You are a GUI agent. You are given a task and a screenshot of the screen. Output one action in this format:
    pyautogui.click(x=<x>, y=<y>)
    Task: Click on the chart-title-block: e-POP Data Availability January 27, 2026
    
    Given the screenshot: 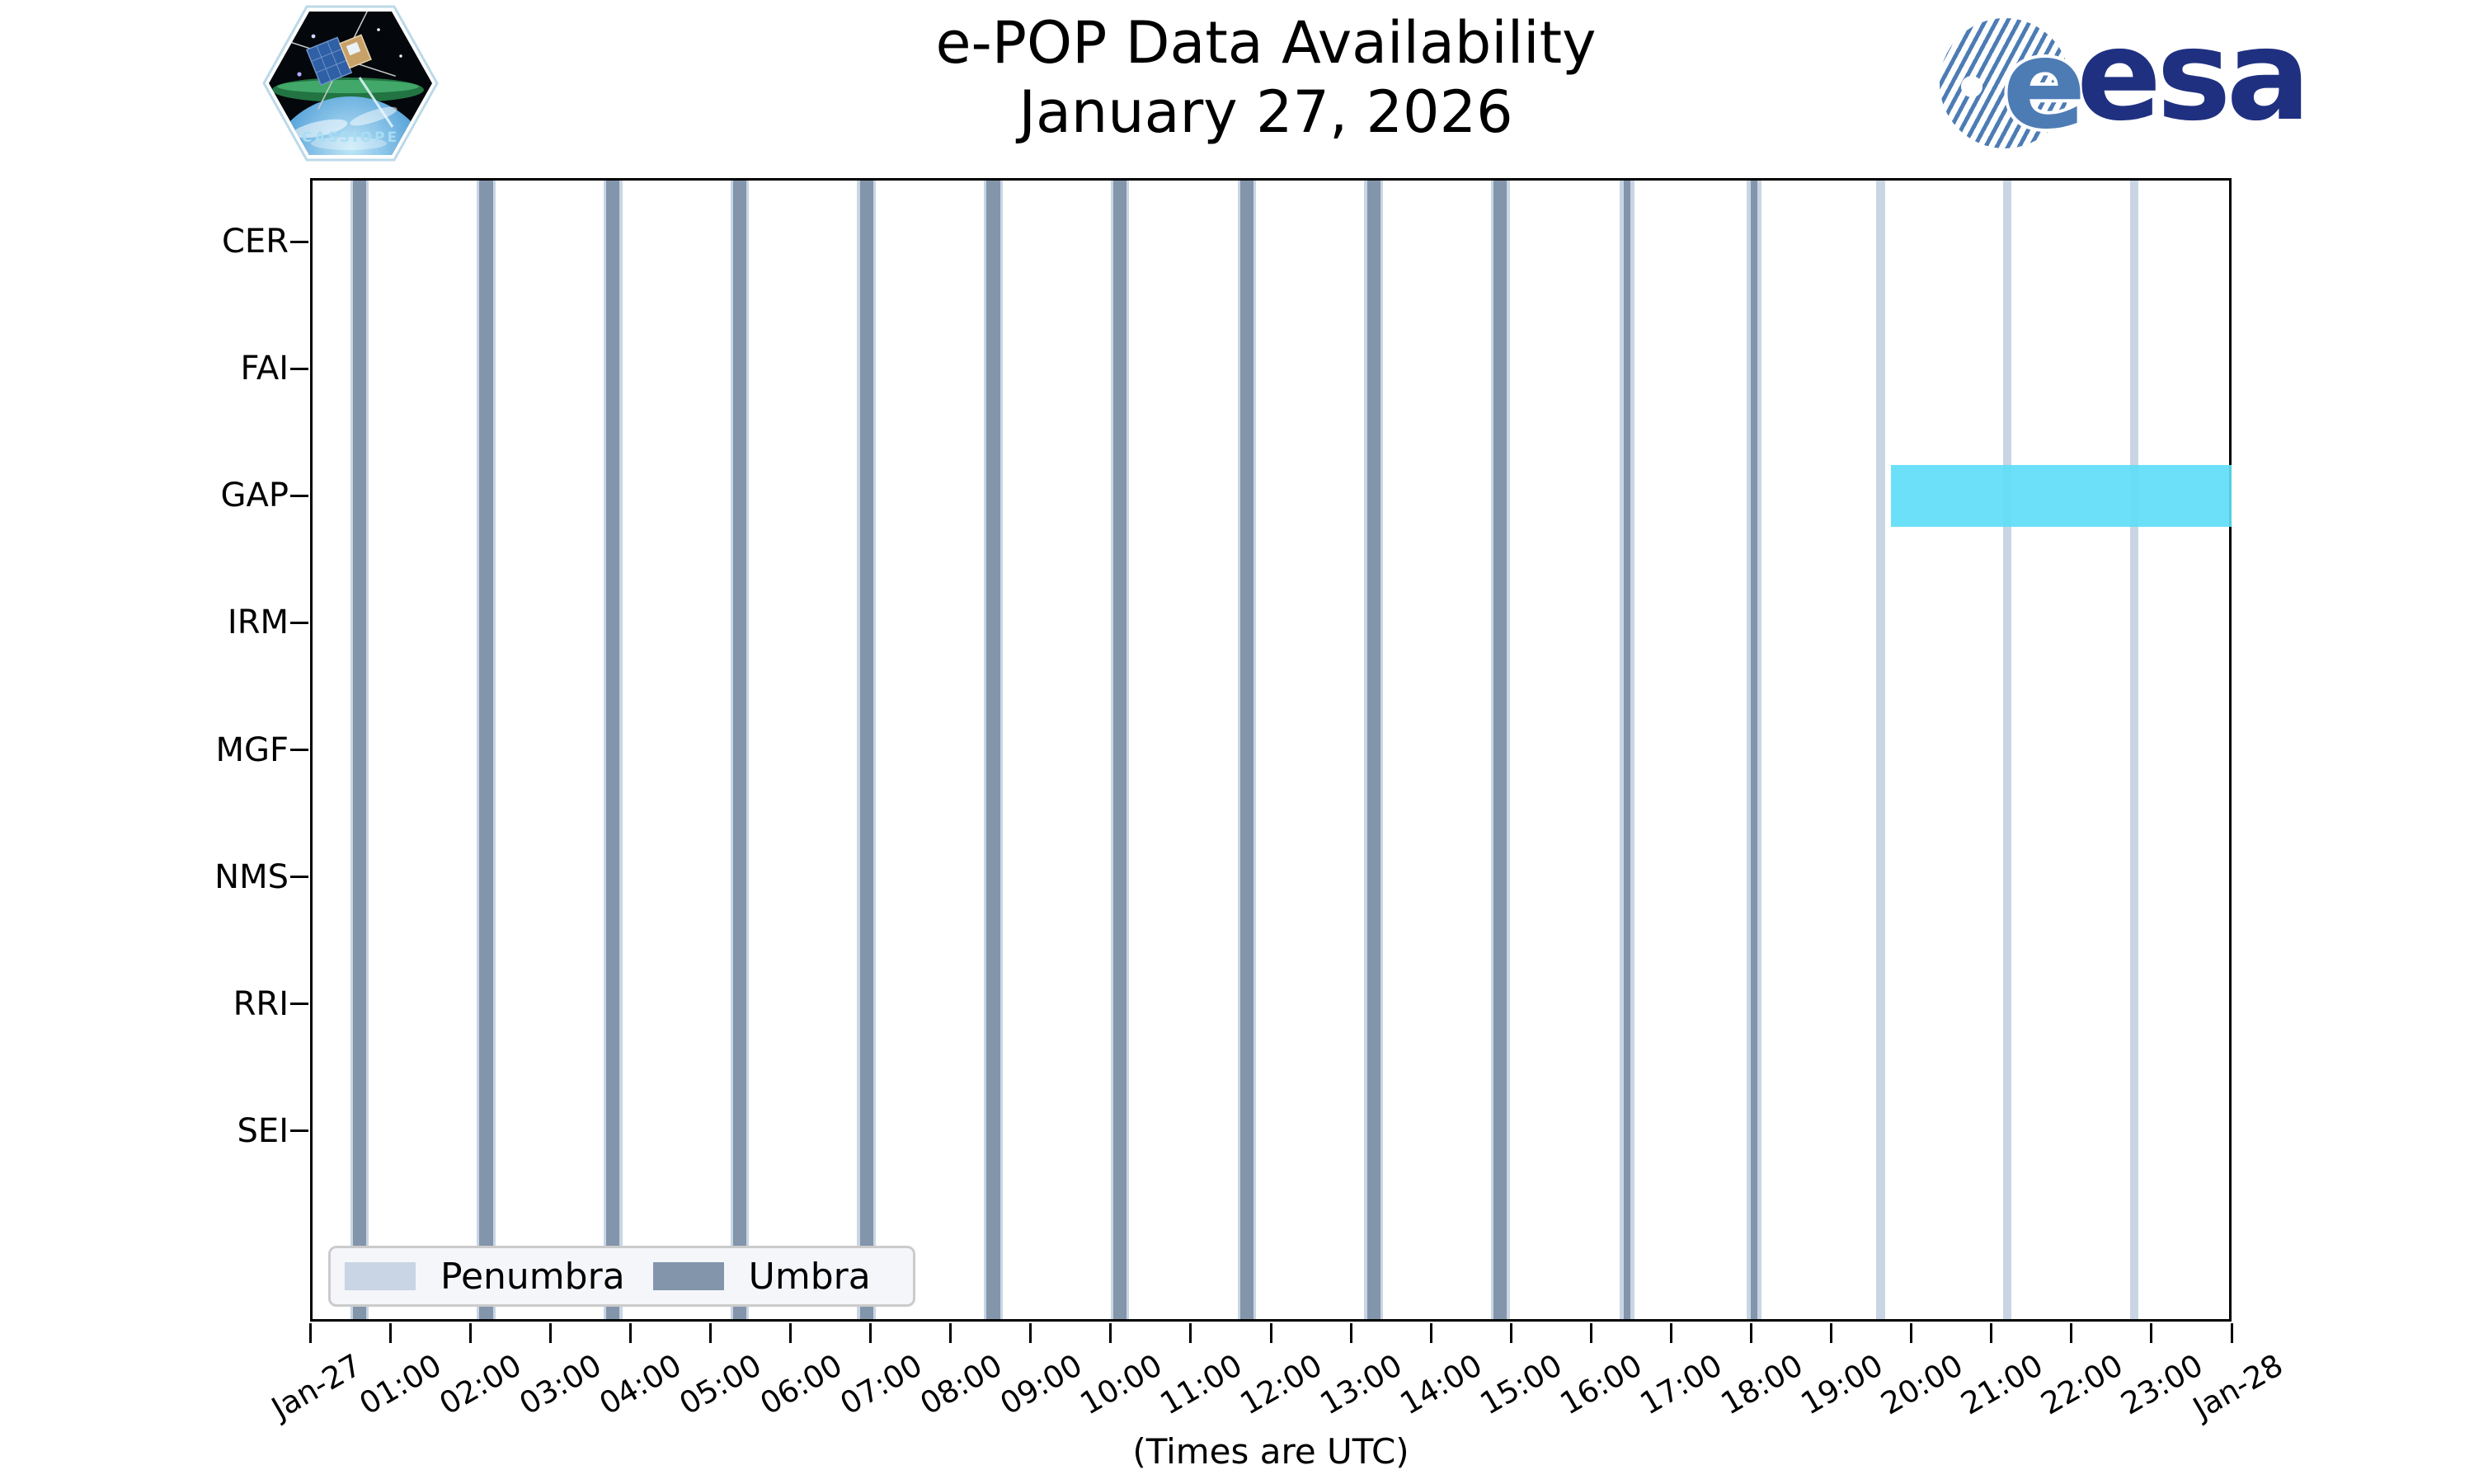 What is the action you would take?
    pyautogui.click(x=1266, y=77)
    